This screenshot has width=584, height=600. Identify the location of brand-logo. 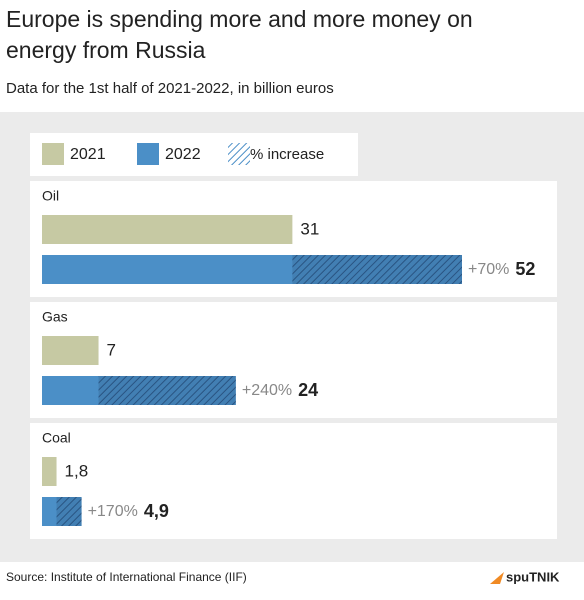
(497, 578).